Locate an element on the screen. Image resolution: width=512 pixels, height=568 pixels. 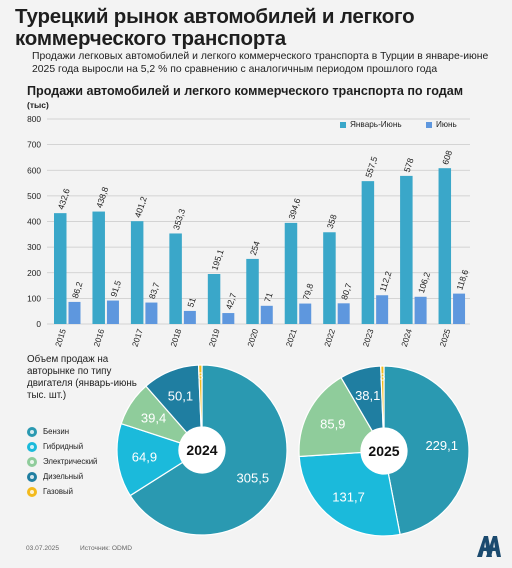
engine-key-electric: Электрический is located at coordinates (62, 461).